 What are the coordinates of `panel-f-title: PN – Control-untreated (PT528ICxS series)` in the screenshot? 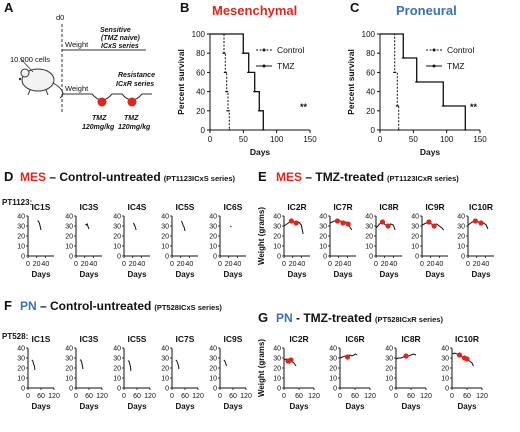 It's located at (121, 306).